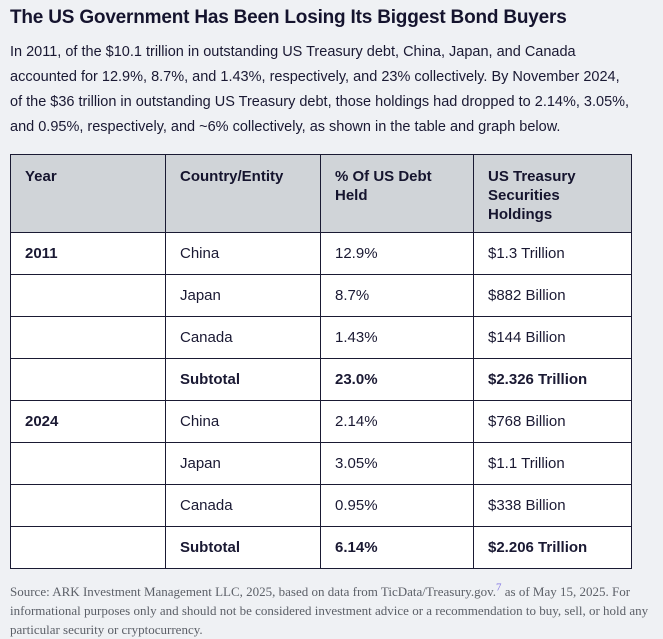 Image resolution: width=663 pixels, height=639 pixels. Describe the element at coordinates (552, 547) in the screenshot. I see `cell-holdings: $2.206 Trillion` at that location.